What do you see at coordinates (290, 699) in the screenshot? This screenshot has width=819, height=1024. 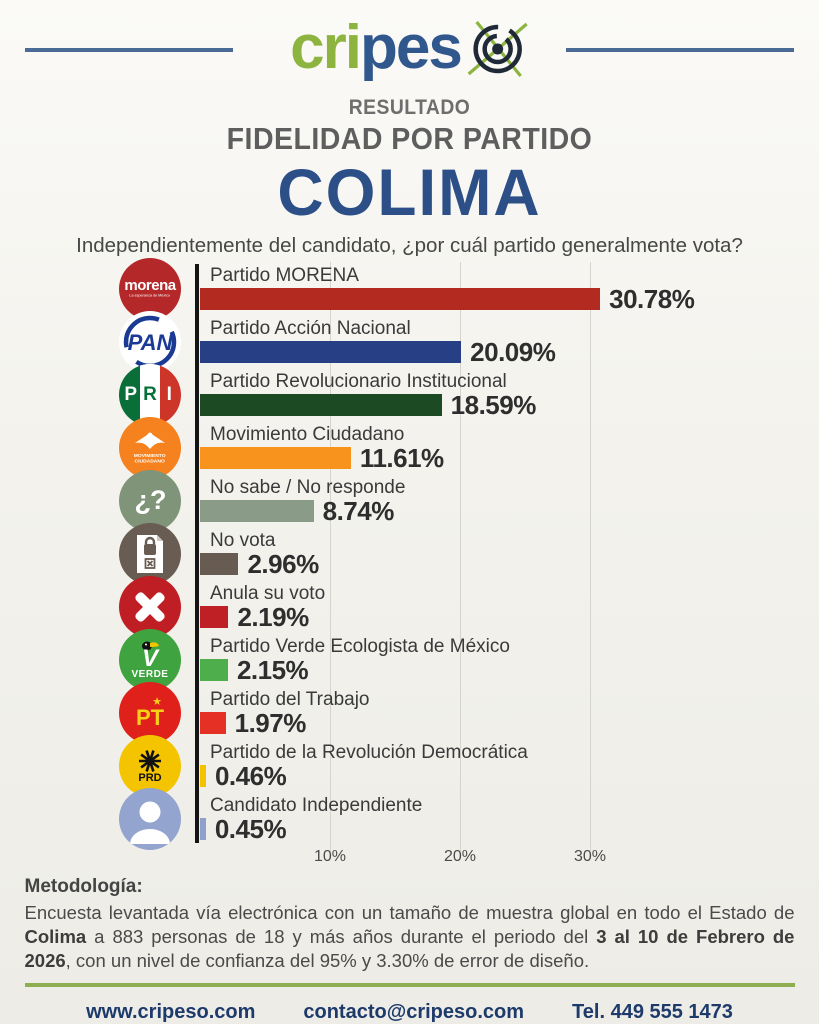 I see `party-label: Partido del Trabajo` at bounding box center [290, 699].